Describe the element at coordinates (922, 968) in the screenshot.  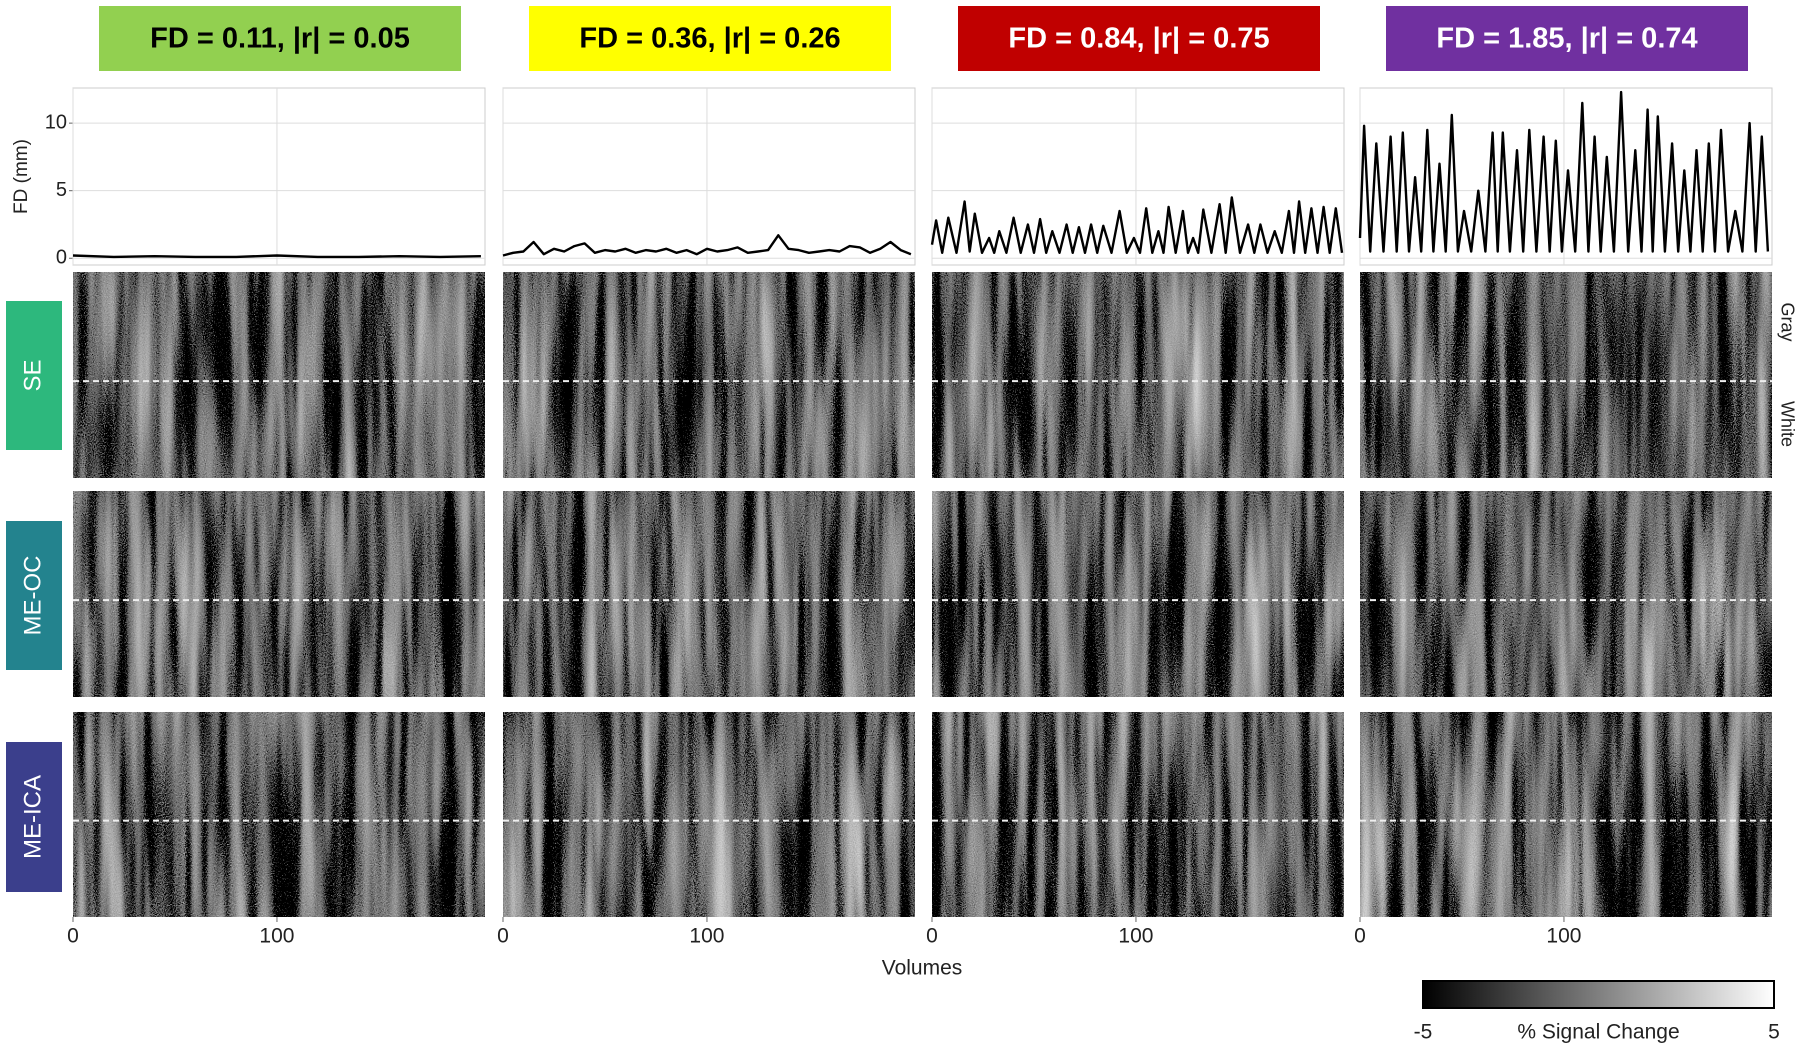
I see `x-axis-label: Volumes` at that location.